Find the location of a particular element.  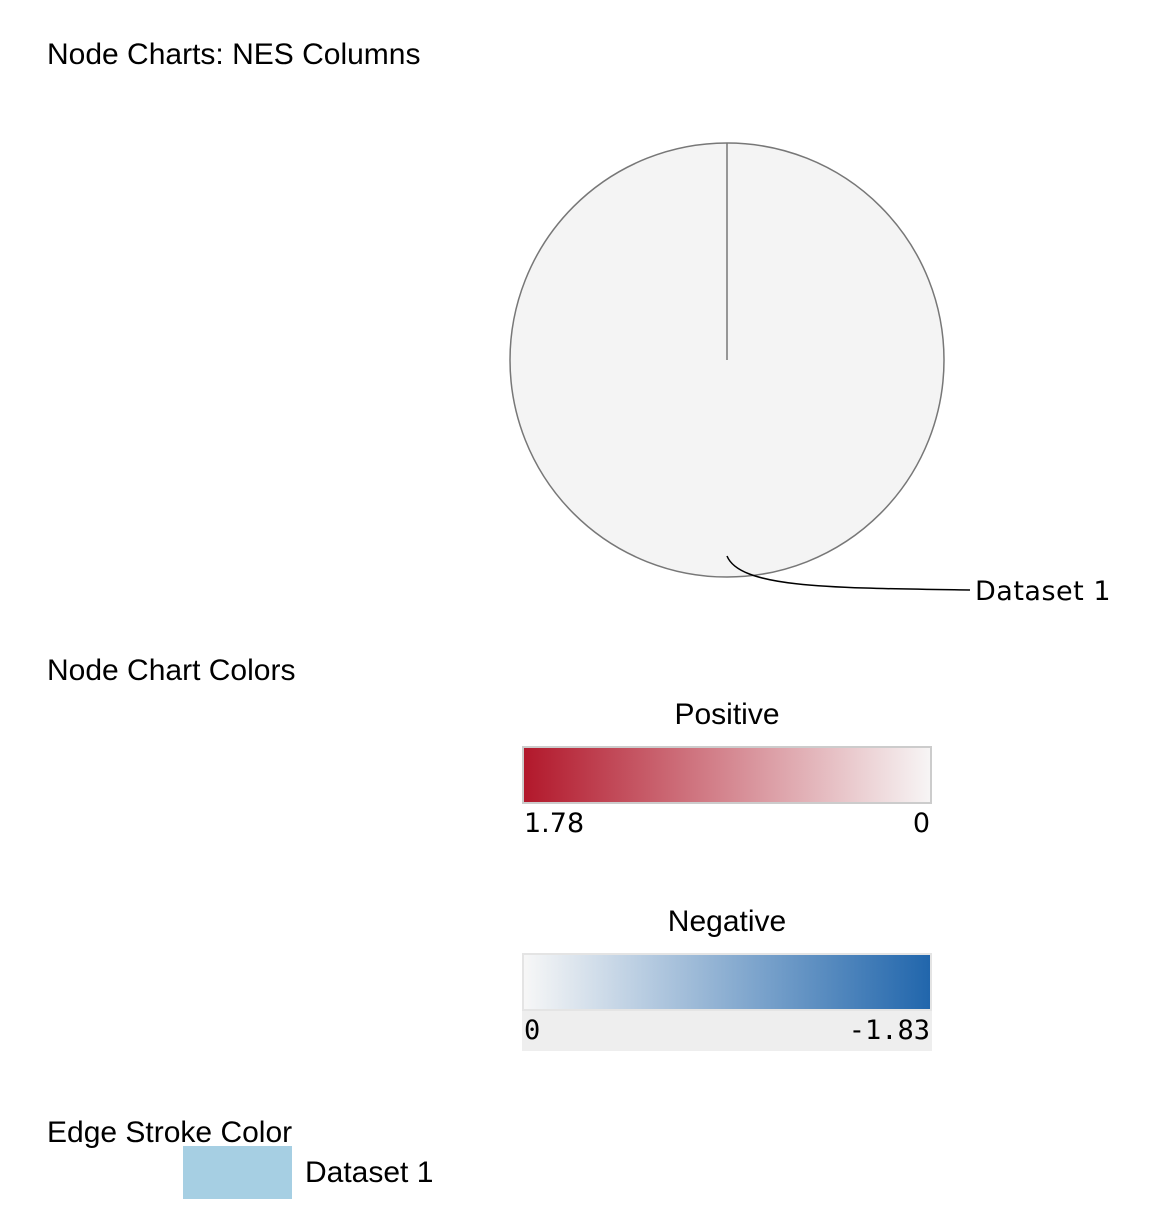

positive-scale-max: 0 is located at coordinates (921, 823).